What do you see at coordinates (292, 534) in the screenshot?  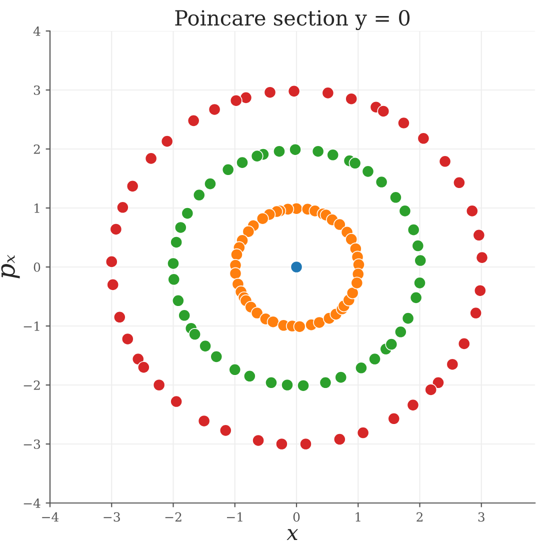 I see `x-axis-title: x` at bounding box center [292, 534].